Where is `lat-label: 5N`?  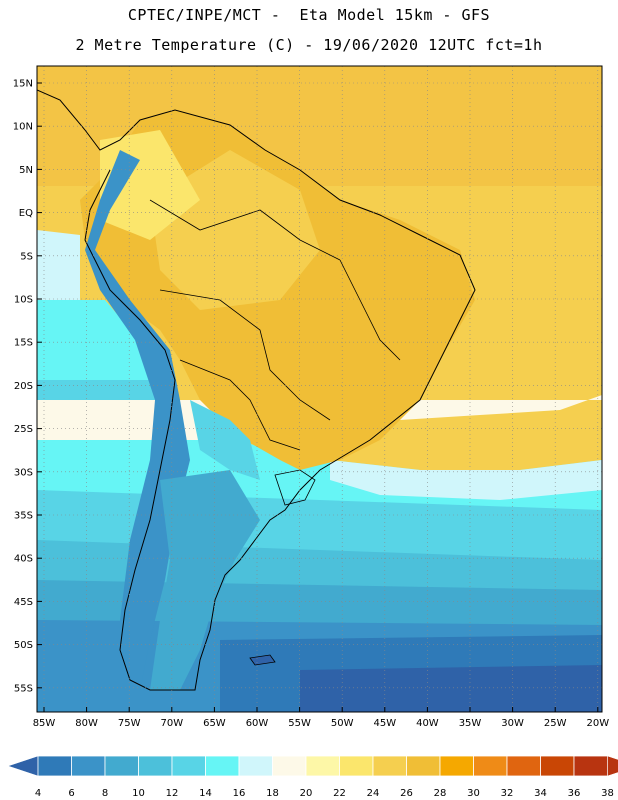
lat-label: 5N is located at coordinates (26, 170).